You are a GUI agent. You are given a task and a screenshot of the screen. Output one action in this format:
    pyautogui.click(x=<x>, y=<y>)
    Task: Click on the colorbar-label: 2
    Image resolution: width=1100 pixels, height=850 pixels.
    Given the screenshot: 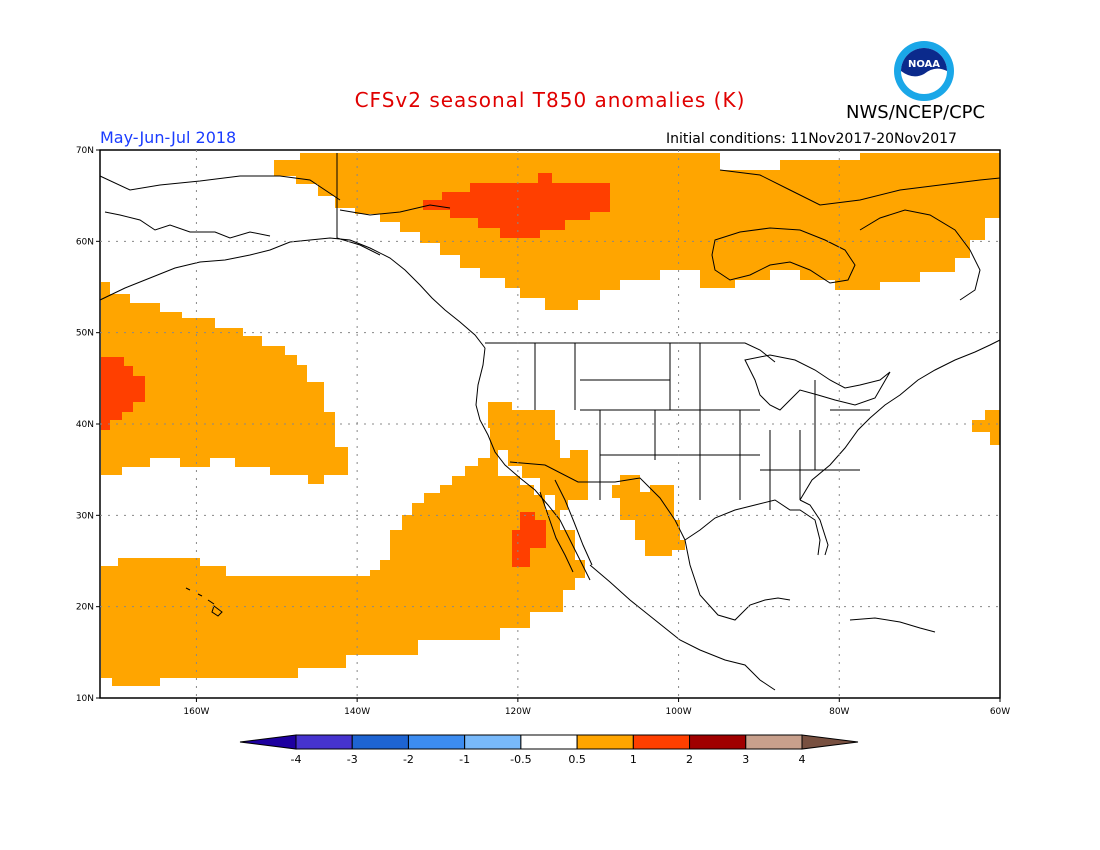 What is the action you would take?
    pyautogui.click(x=689, y=759)
    